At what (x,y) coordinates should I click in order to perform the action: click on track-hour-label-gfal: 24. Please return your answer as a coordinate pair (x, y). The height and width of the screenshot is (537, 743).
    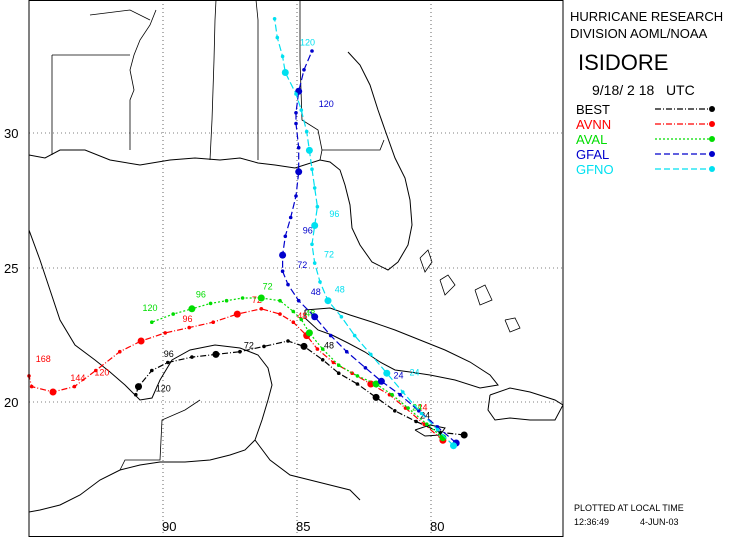
    Looking at the image, I should click on (399, 375).